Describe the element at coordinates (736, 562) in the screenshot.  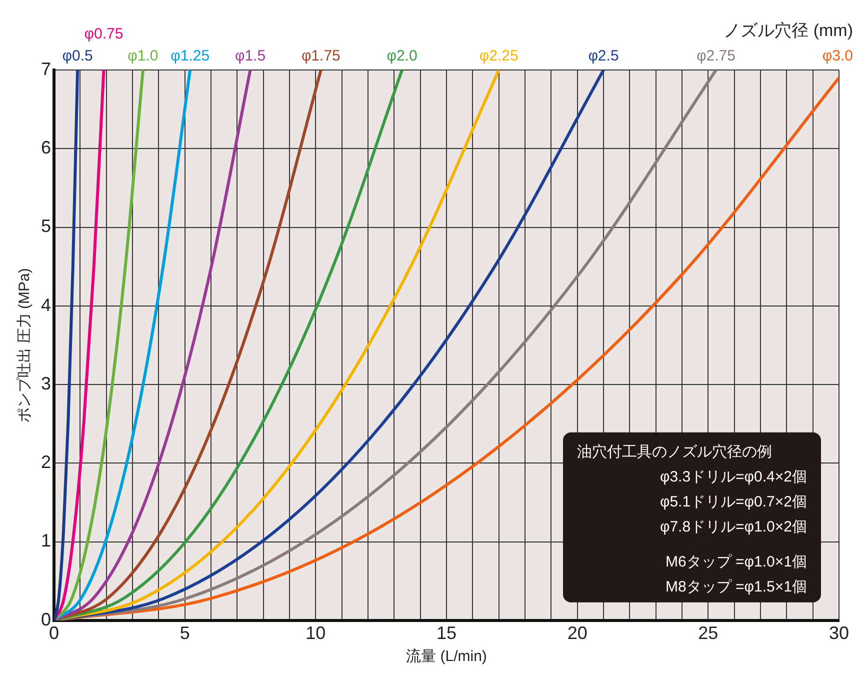
I see `annotation: M6タップ =φ1.0×1個` at that location.